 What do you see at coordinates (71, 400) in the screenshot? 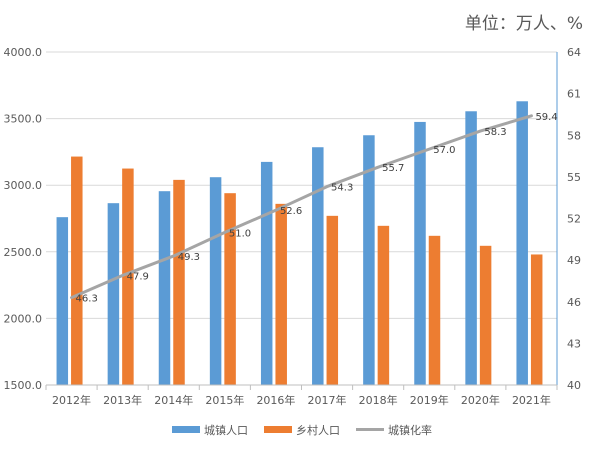
I see `x-tick-label: 2012年` at bounding box center [71, 400].